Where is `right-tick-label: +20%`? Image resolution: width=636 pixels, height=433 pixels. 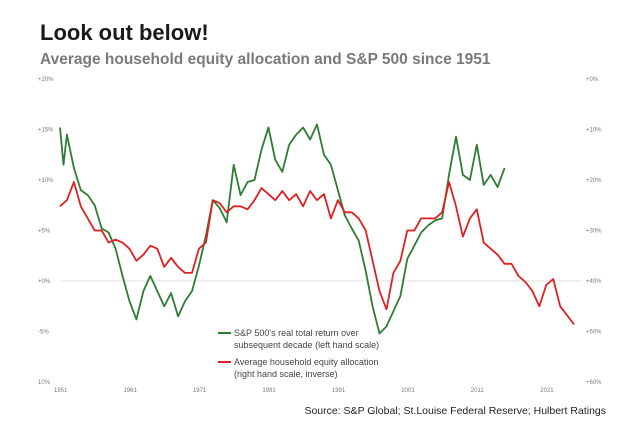 right-tick-label: +20% is located at coordinates (594, 181).